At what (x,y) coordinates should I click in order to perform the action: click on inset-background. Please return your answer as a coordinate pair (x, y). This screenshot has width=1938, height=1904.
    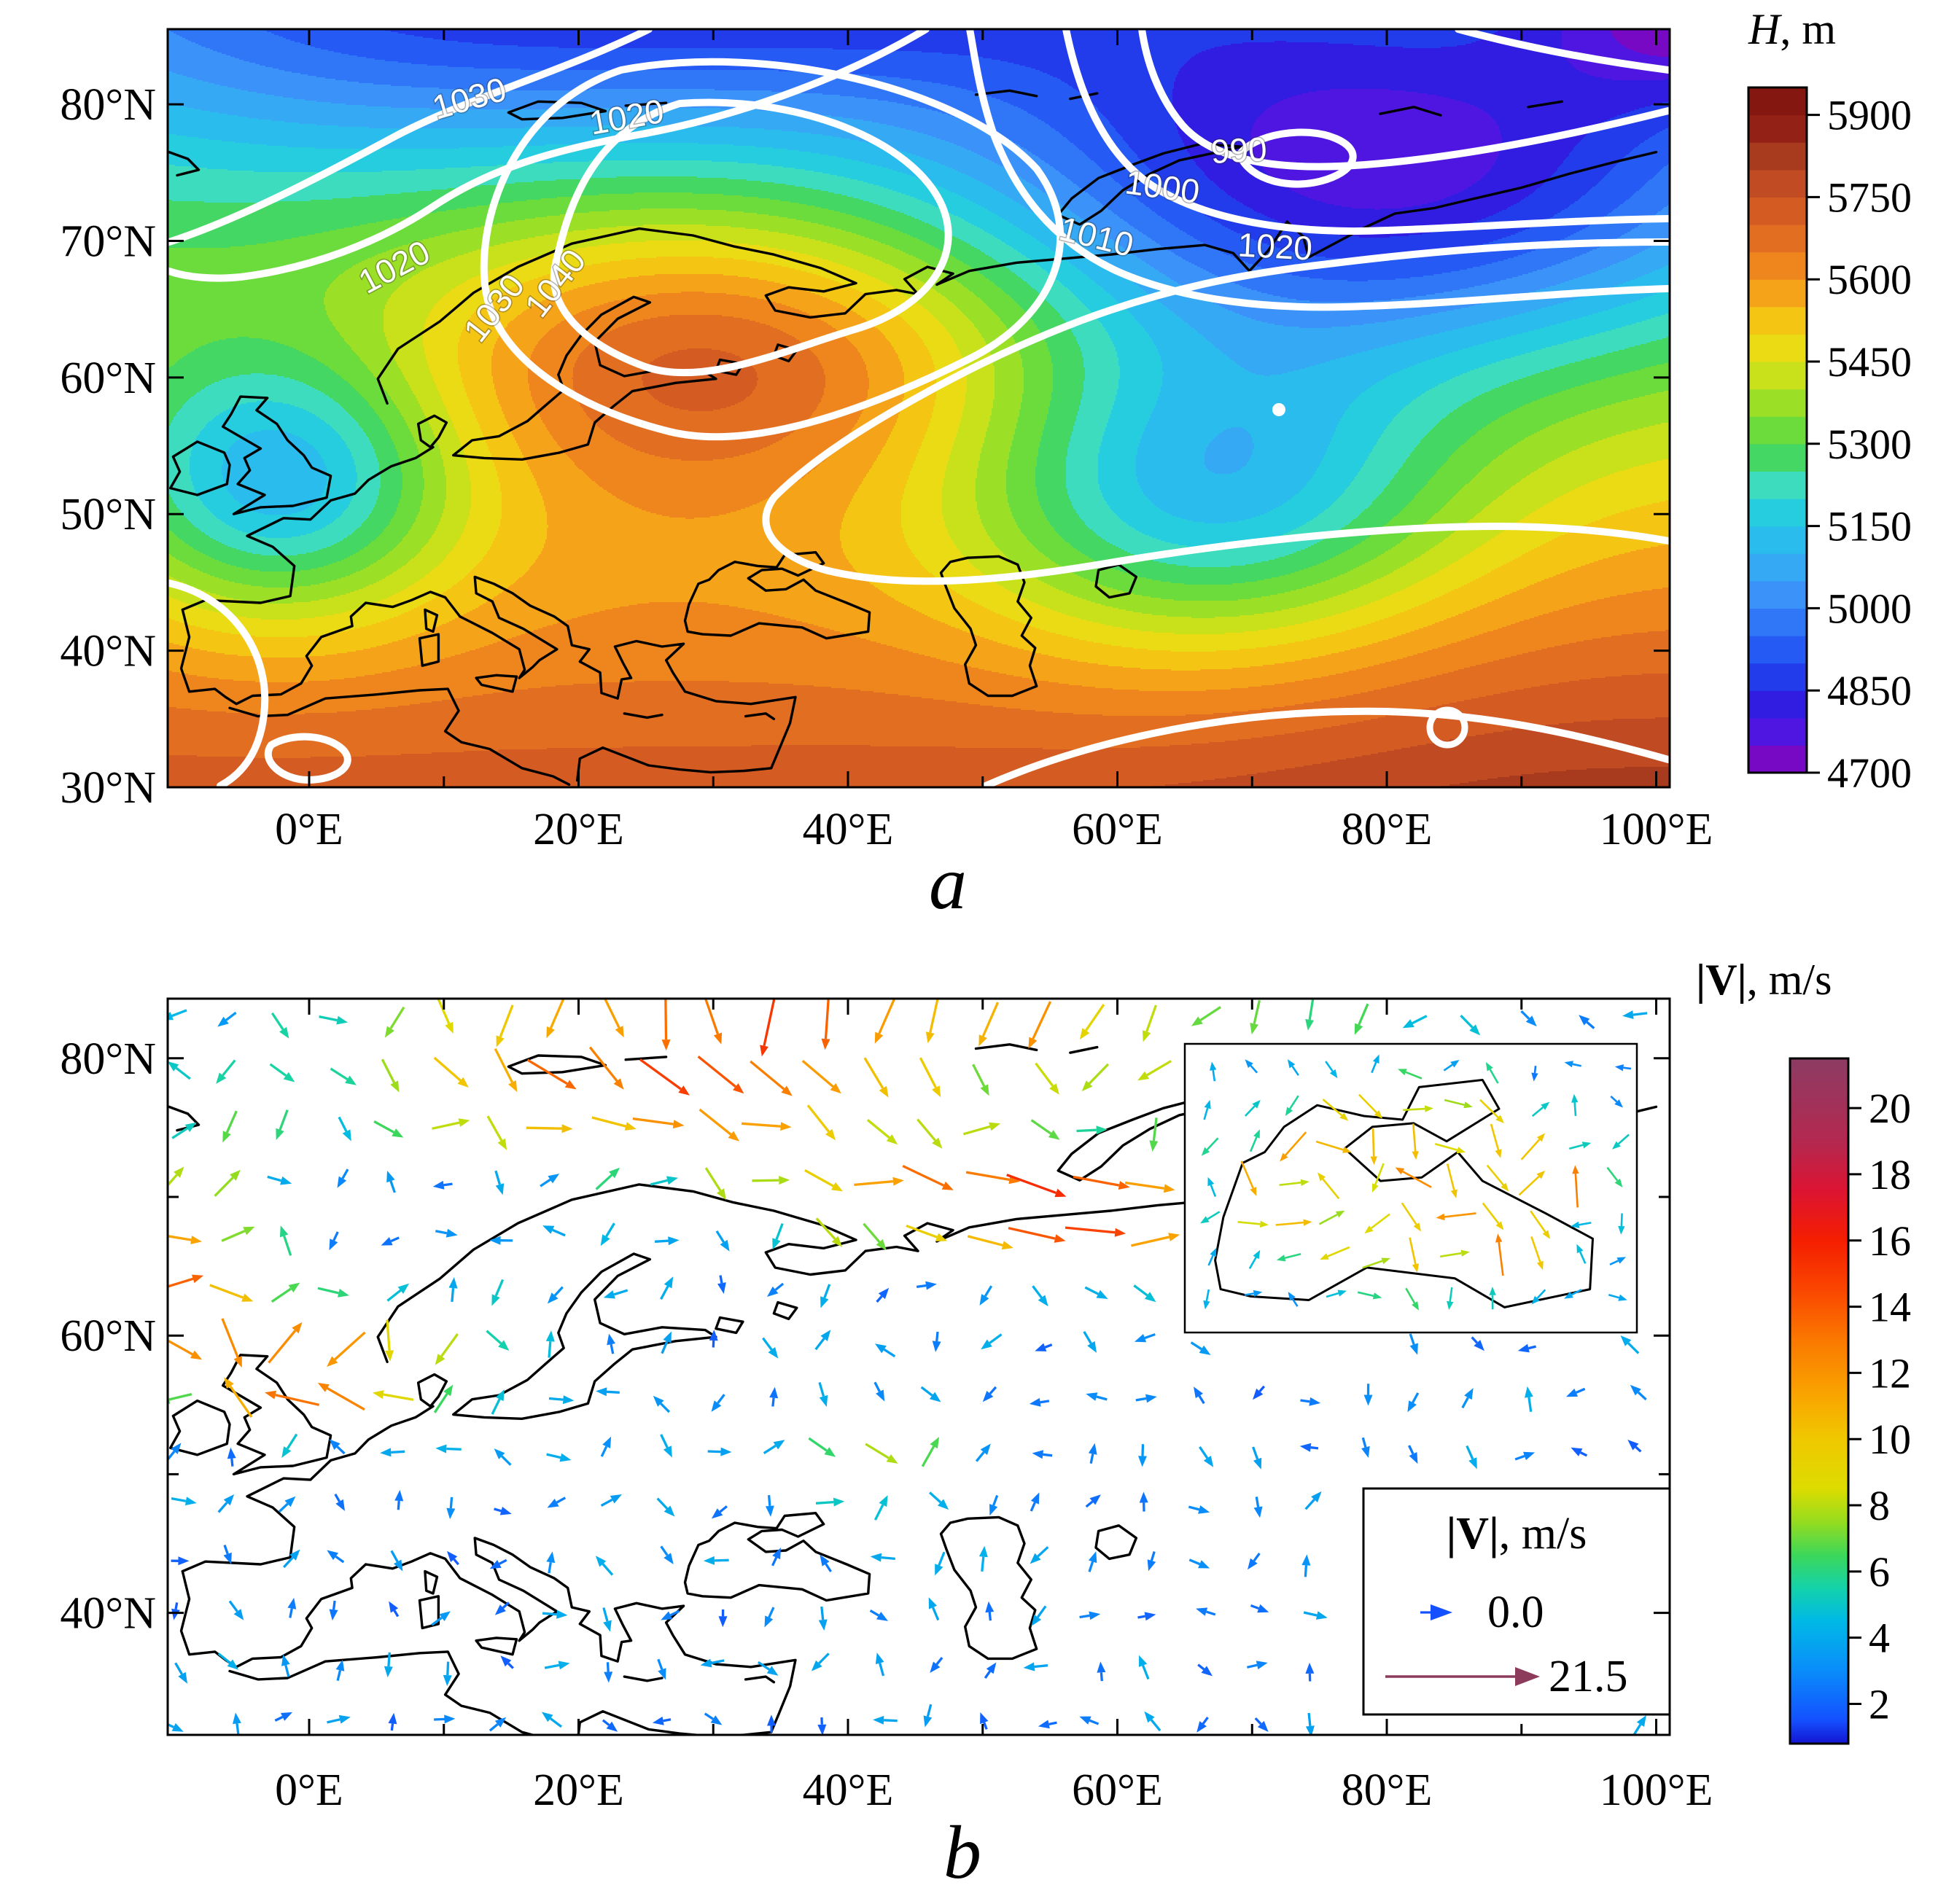
    Looking at the image, I should click on (1411, 1188).